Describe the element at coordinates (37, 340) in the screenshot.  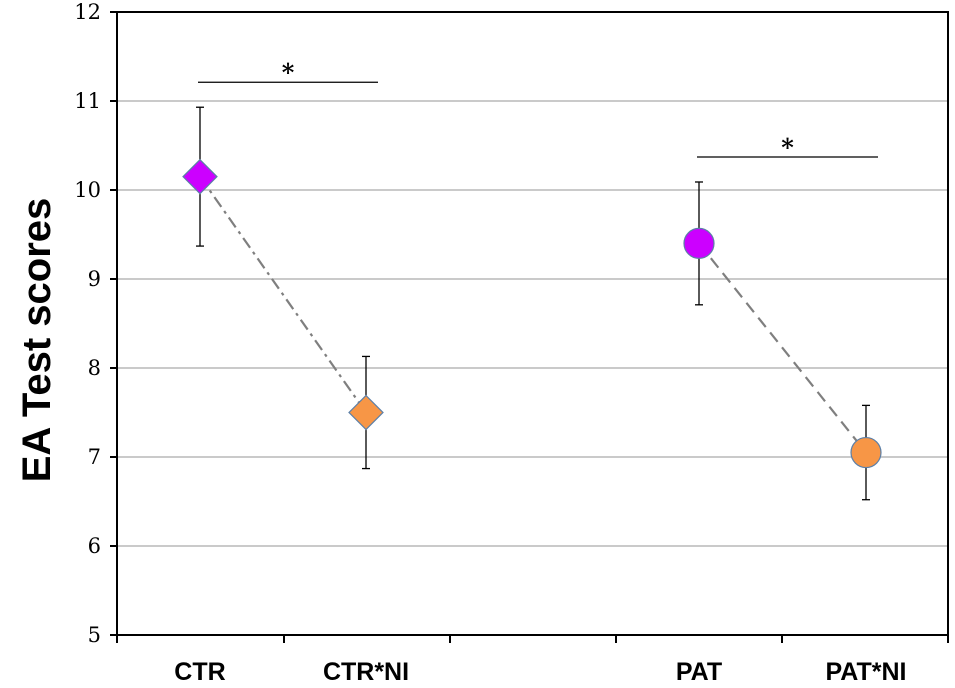
I see `y-axis-title: EA Test scores` at that location.